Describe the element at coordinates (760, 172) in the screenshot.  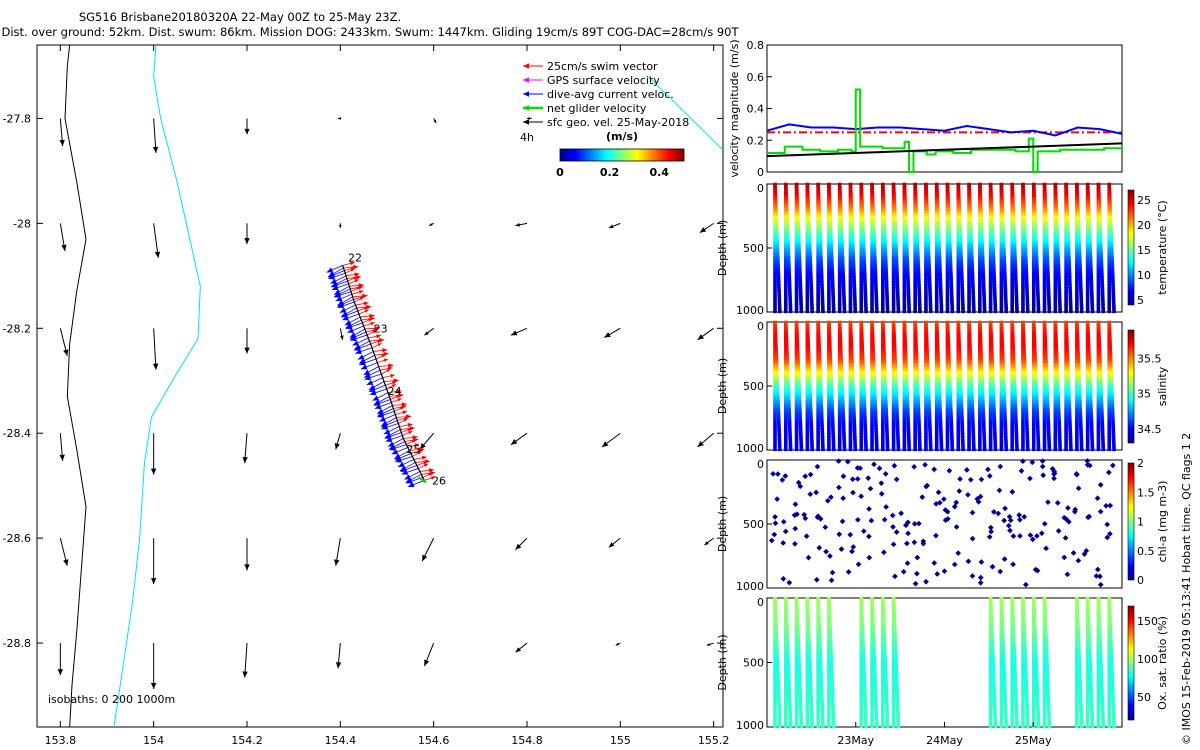
I see `vel-ytick-label-0: 0` at that location.